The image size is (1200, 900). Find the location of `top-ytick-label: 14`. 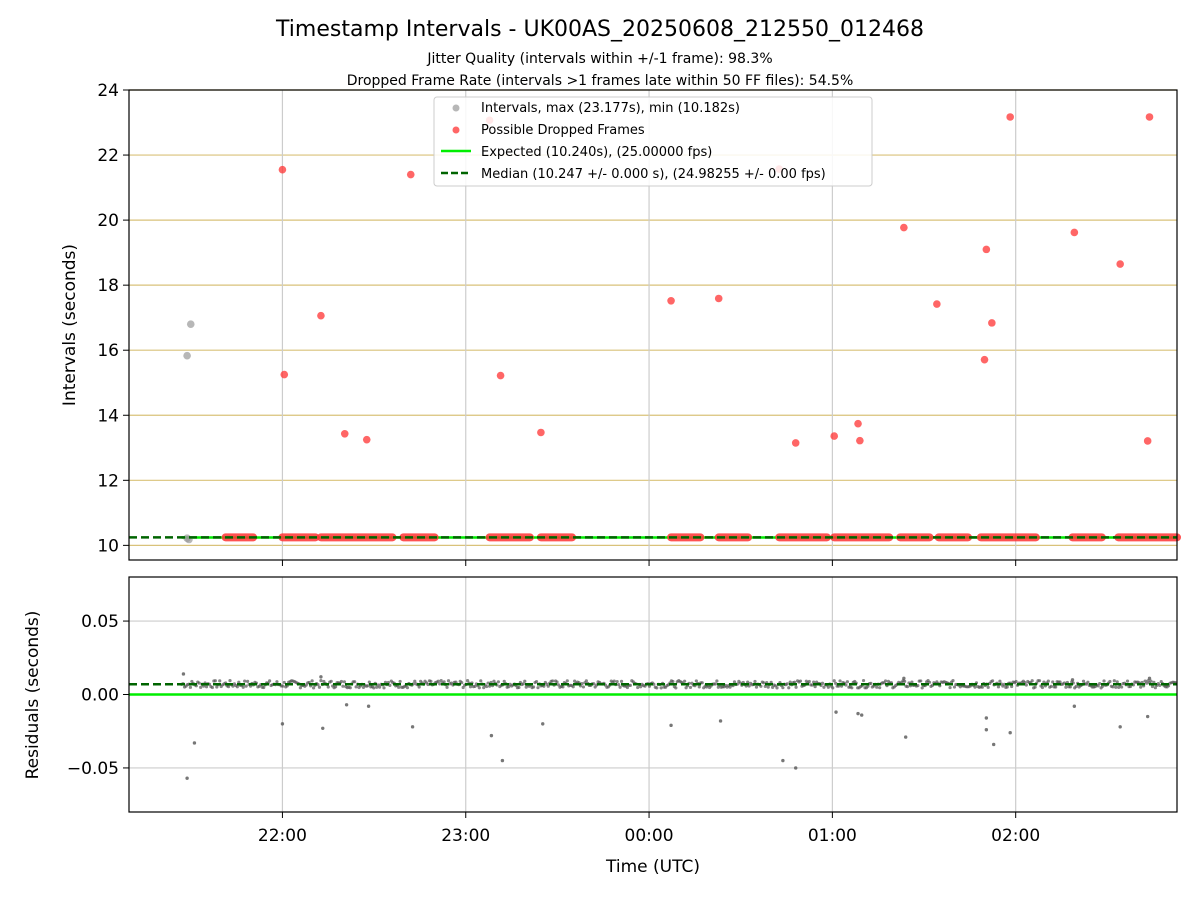

top-ytick-label: 14 is located at coordinates (108, 416).